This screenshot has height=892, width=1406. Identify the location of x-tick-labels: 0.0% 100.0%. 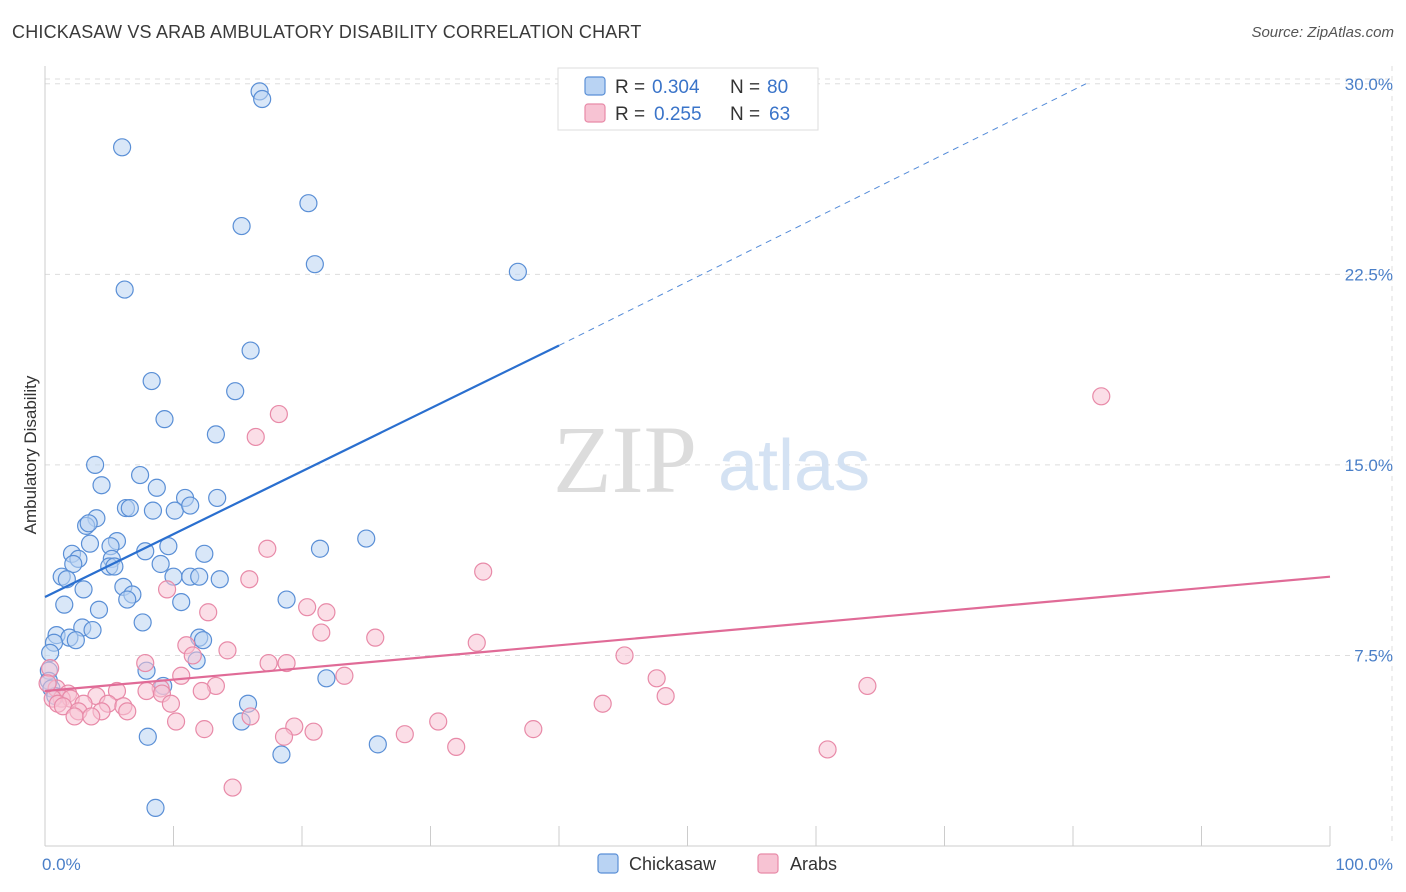
(717, 864).